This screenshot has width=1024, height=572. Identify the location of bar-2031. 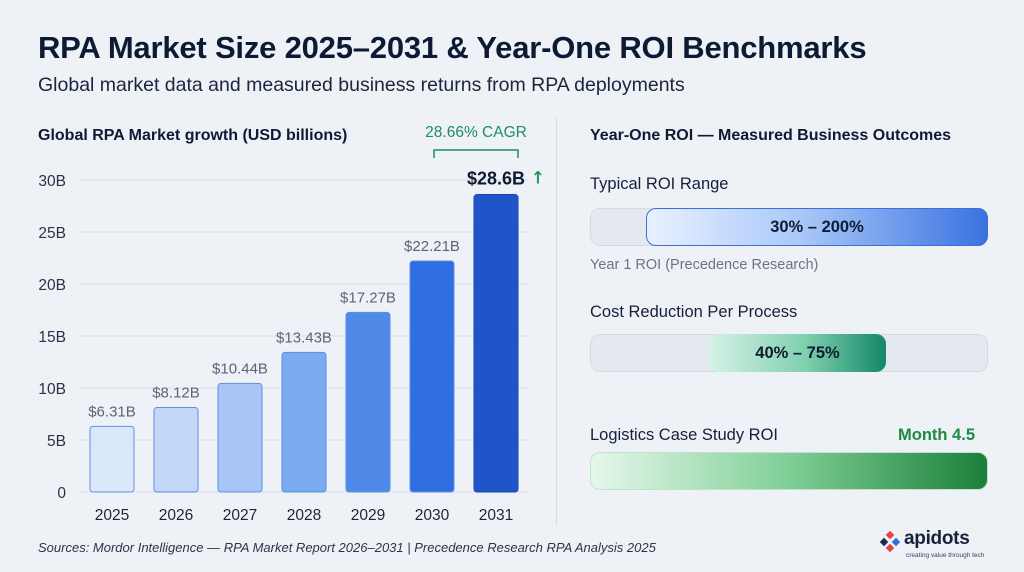
(496, 343).